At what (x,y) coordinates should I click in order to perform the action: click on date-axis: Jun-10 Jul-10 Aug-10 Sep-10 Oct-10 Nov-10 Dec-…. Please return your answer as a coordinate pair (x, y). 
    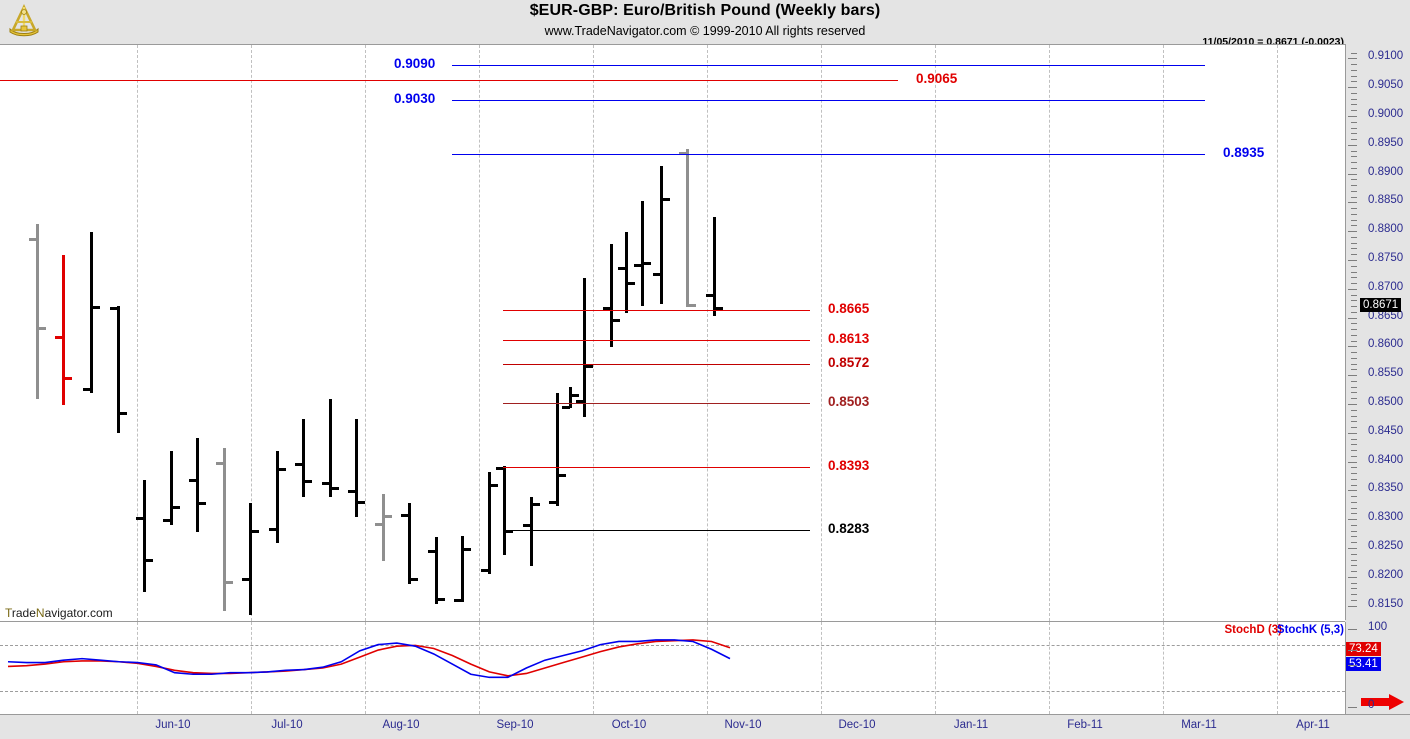
    Looking at the image, I should click on (705, 726).